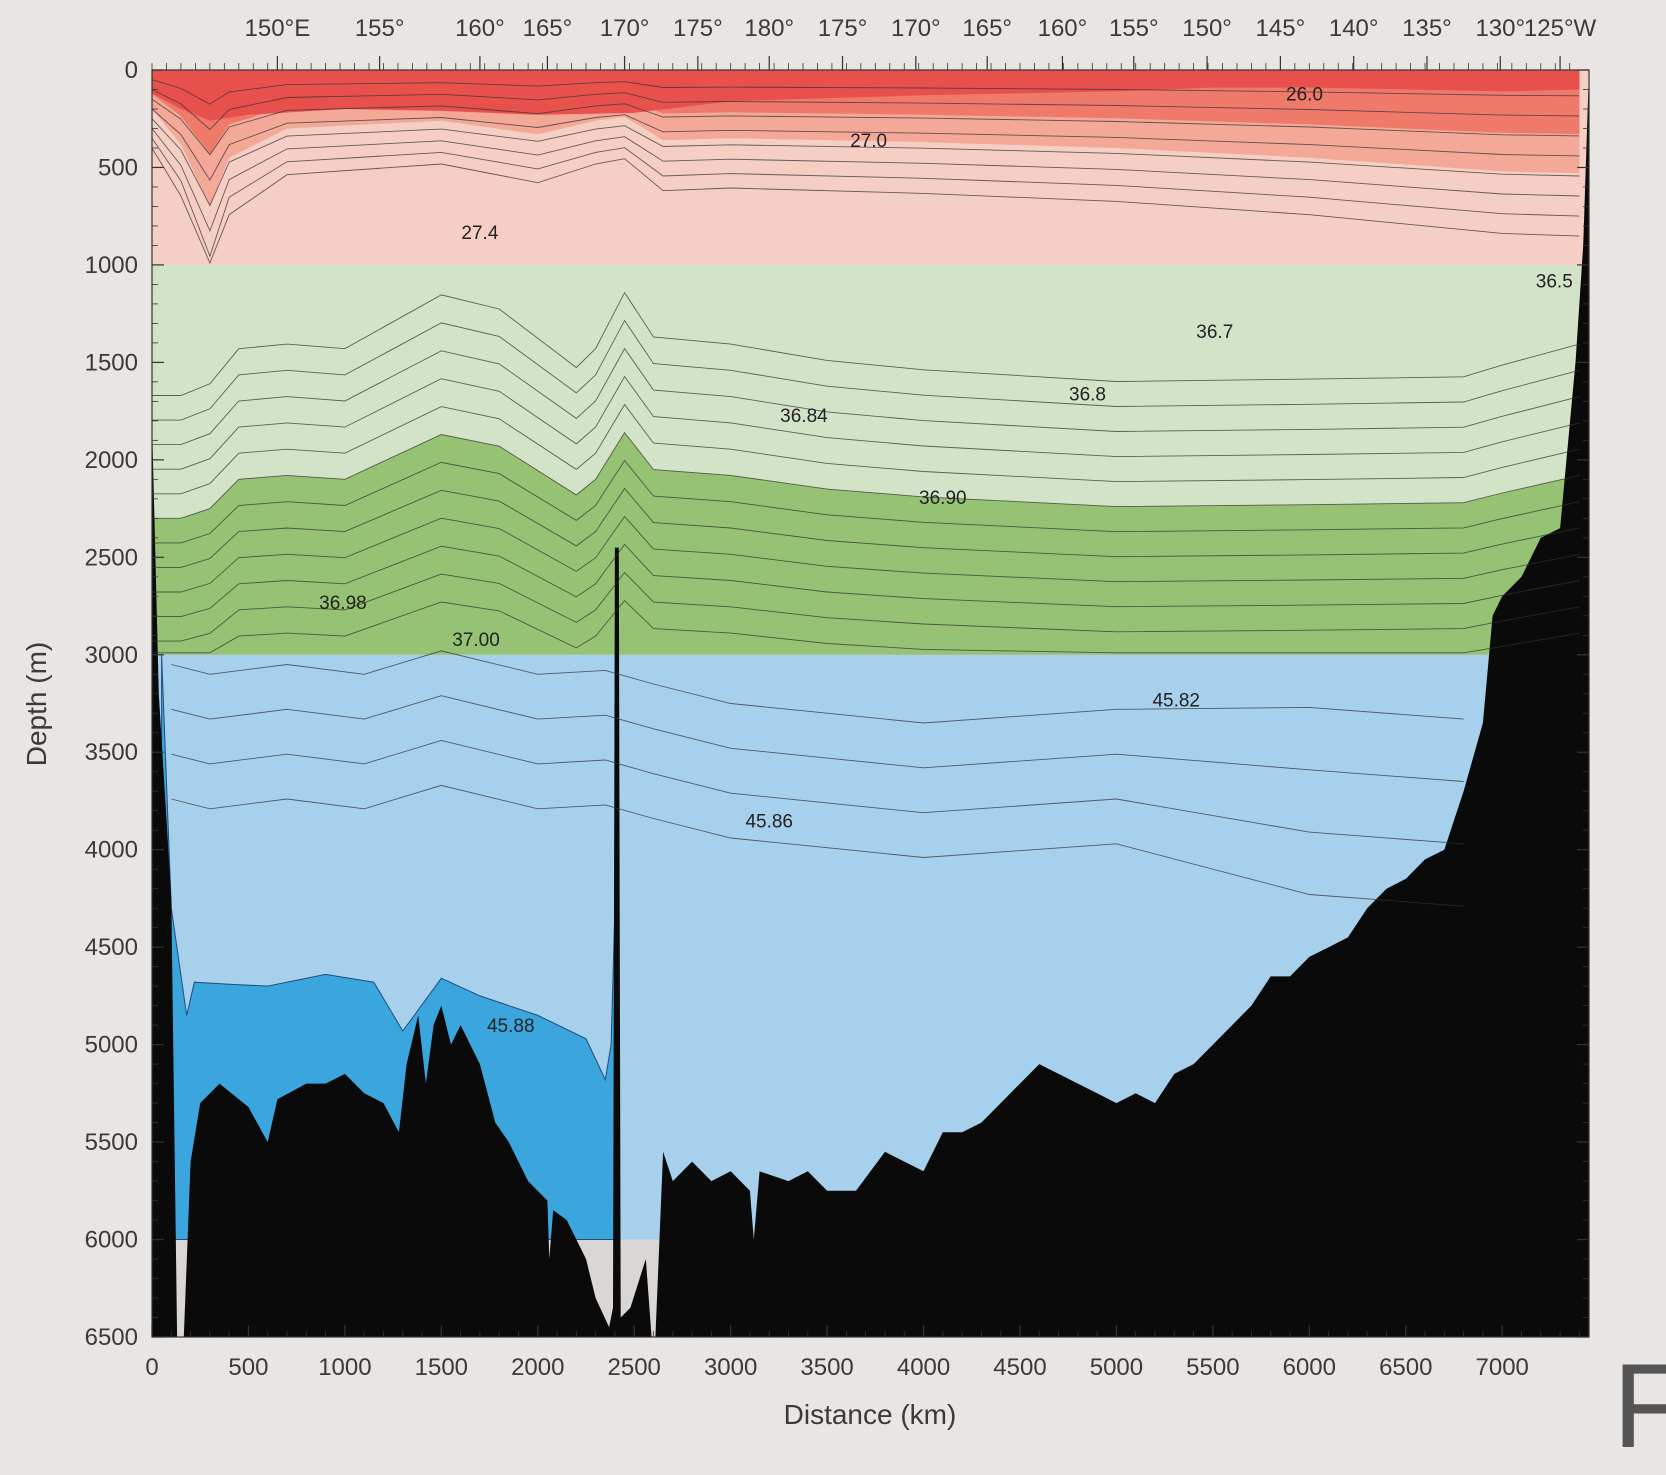 The height and width of the screenshot is (1475, 1666). I want to click on contour-label: 26.0, so click(1304, 94).